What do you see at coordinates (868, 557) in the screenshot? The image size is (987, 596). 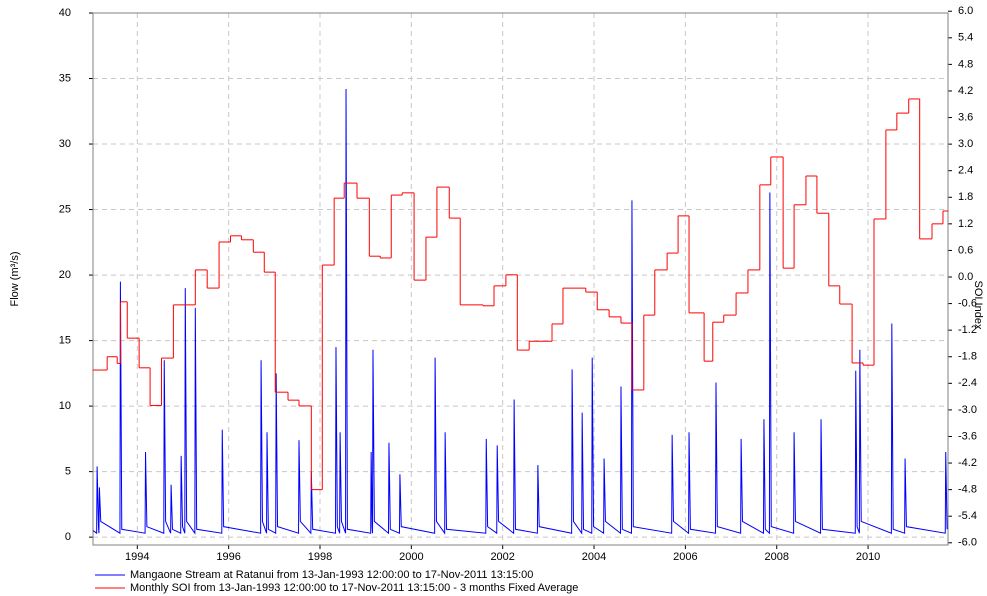 I see `x-tick-label: 2010` at bounding box center [868, 557].